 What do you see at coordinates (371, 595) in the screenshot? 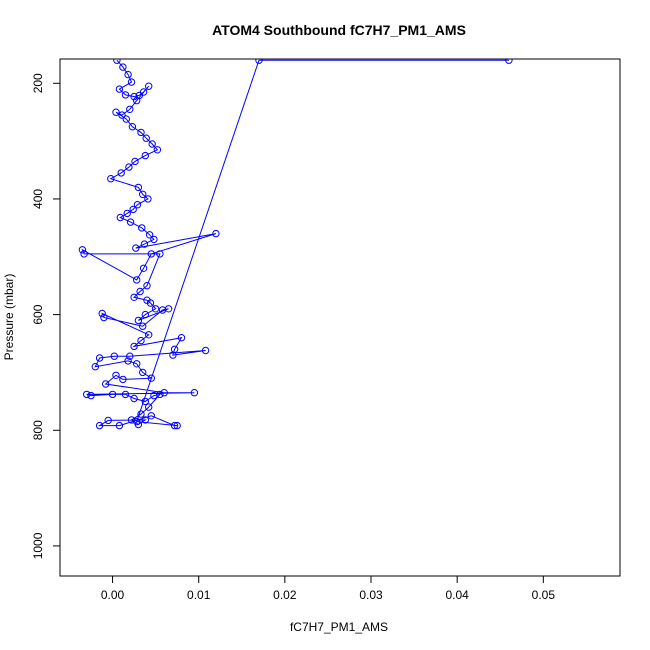
I see `x-tick-label: 0.03` at bounding box center [371, 595].